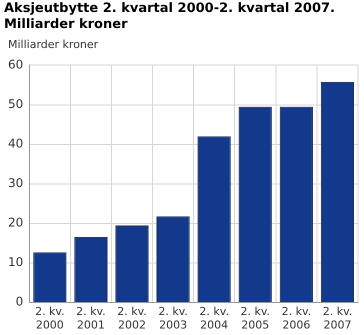  What do you see at coordinates (53, 44) in the screenshot?
I see `y-axis-title: Milliarder kroner` at bounding box center [53, 44].